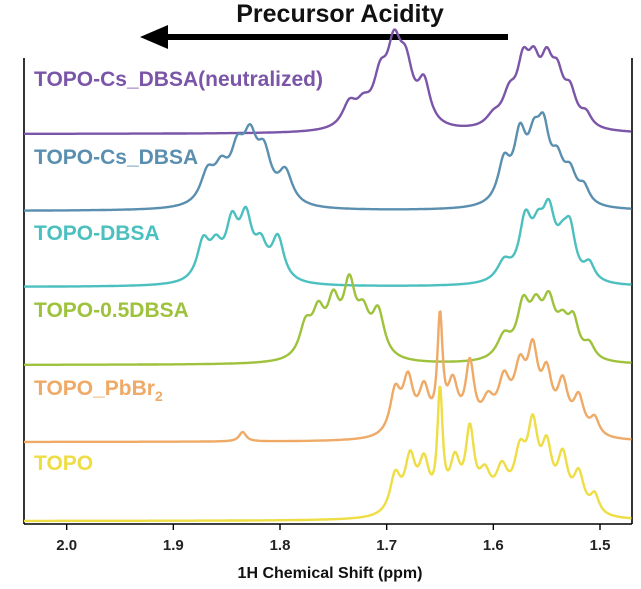 The image size is (641, 589). What do you see at coordinates (66, 545) in the screenshot?
I see `x-tick-label: 2.0` at bounding box center [66, 545].